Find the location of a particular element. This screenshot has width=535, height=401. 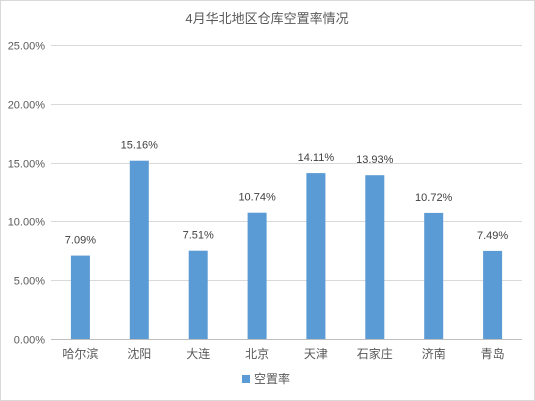

data-label: 7.09% is located at coordinates (80, 241).